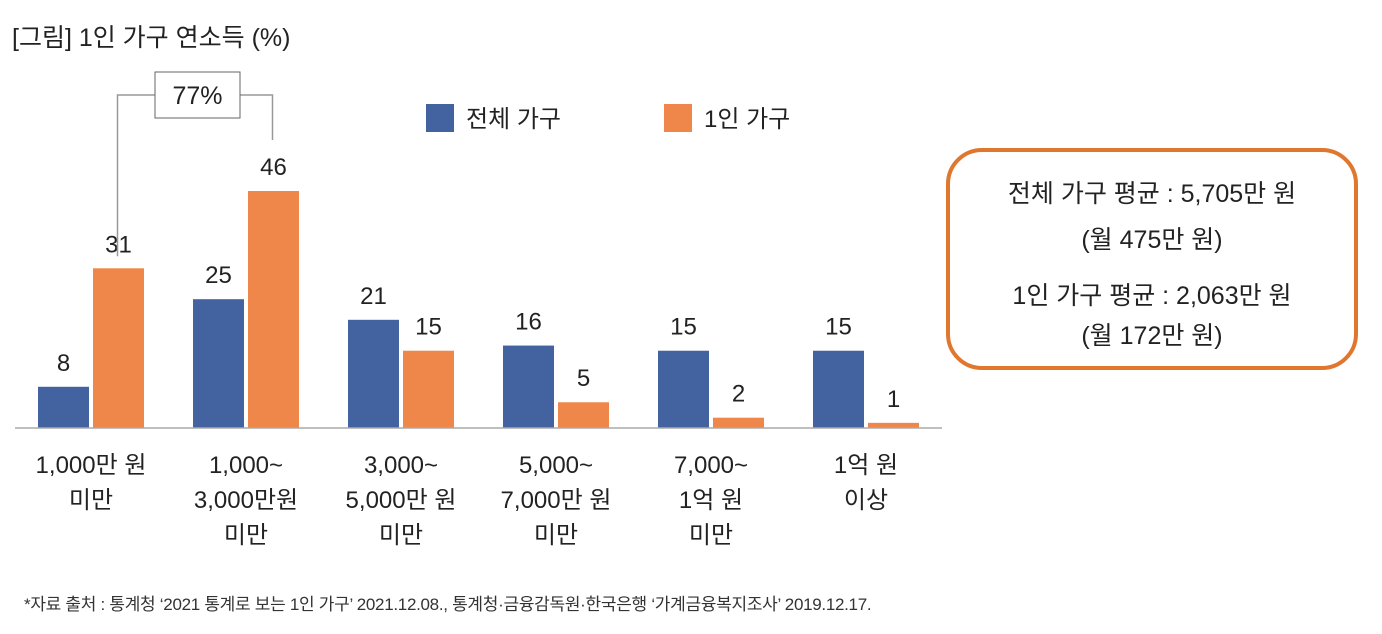 The image size is (1382, 634). I want to click on x-tick-label: 3,000~, so click(401, 465).